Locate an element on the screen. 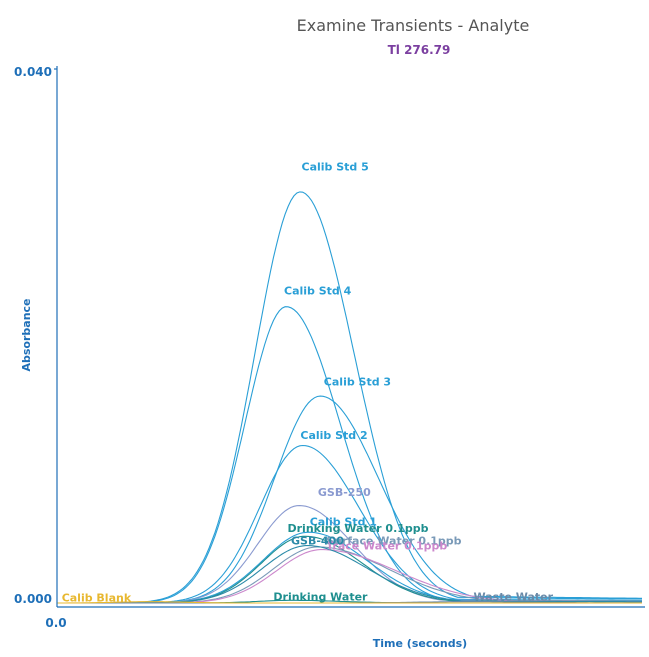  series-label-drinking-water-0-1ppb: Drinking Water 0.1ppb is located at coordinates (358, 528).